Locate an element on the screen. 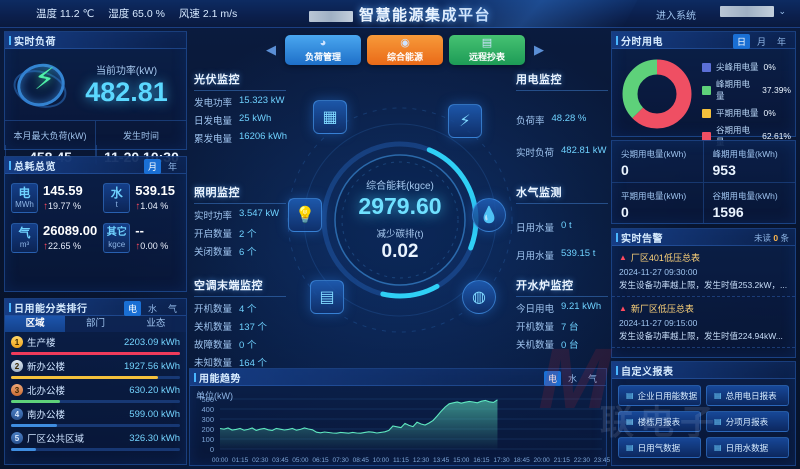  y-axis-unit-label: 单位(kW) is located at coordinates (214, 396).